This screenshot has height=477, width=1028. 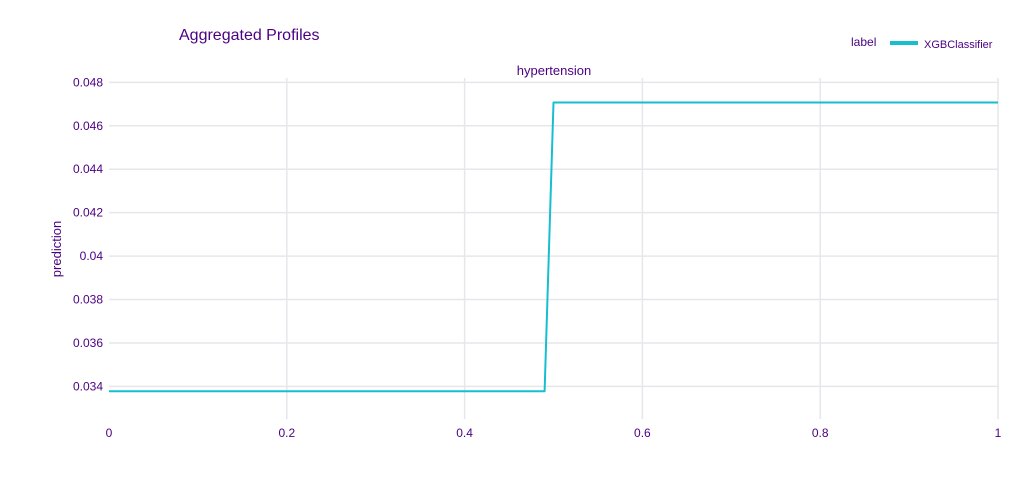 What do you see at coordinates (88, 386) in the screenshot?
I see `y-tick-label: 0.034` at bounding box center [88, 386].